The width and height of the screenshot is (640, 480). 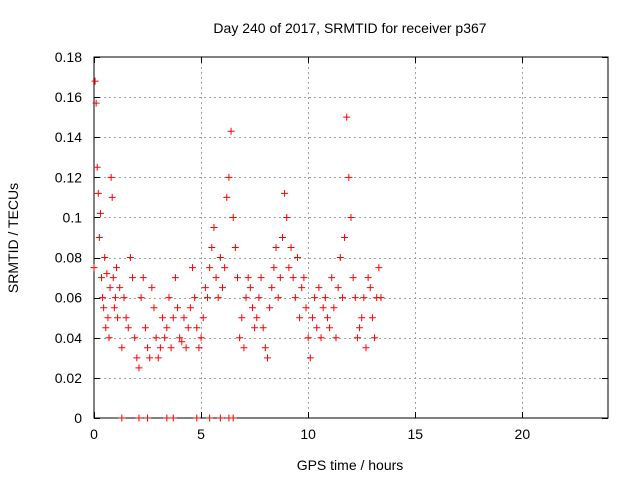 What do you see at coordinates (68, 177) in the screenshot?
I see `y-tick-label: 0.12` at bounding box center [68, 177].